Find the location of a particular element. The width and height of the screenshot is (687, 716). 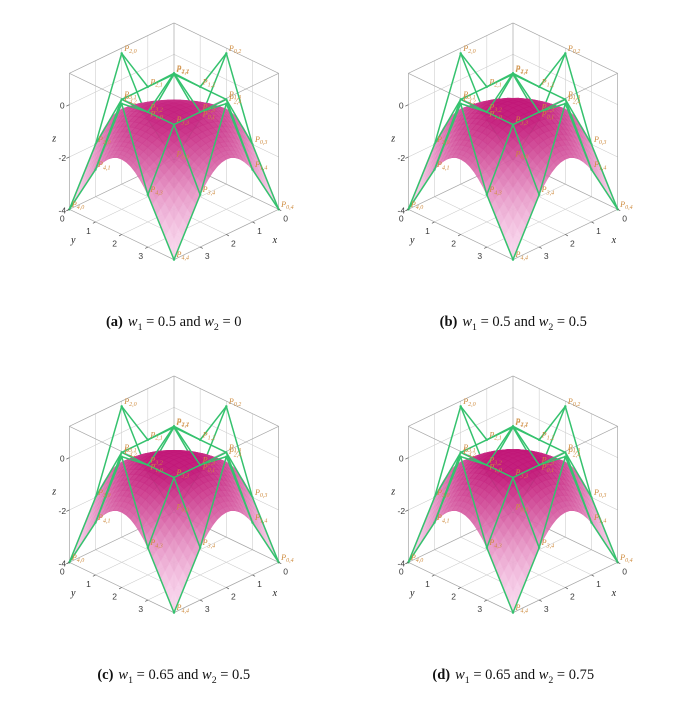

svg-text: P2,4 is located at coordinates (573, 452).